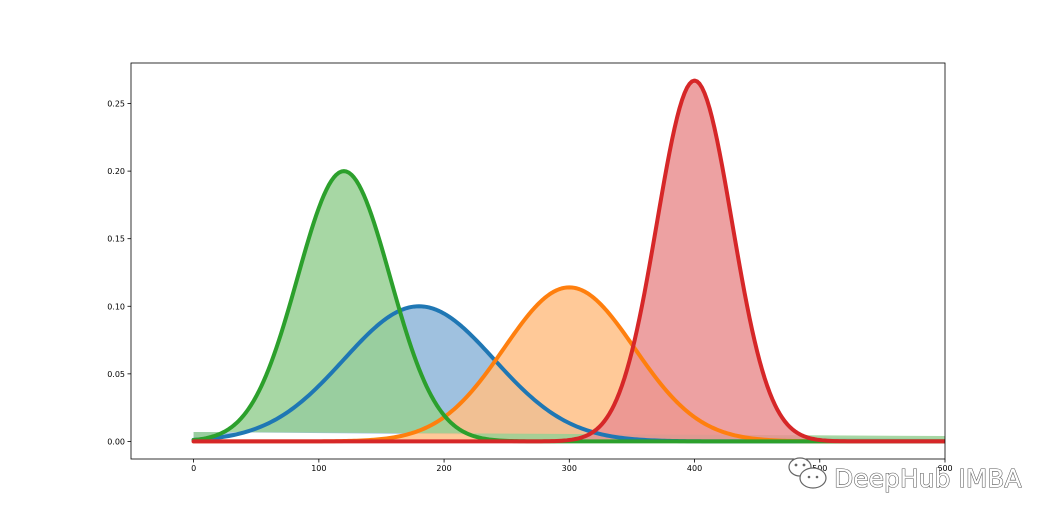  Describe the element at coordinates (318, 468) in the screenshot. I see `x-tick-label: 100` at that location.